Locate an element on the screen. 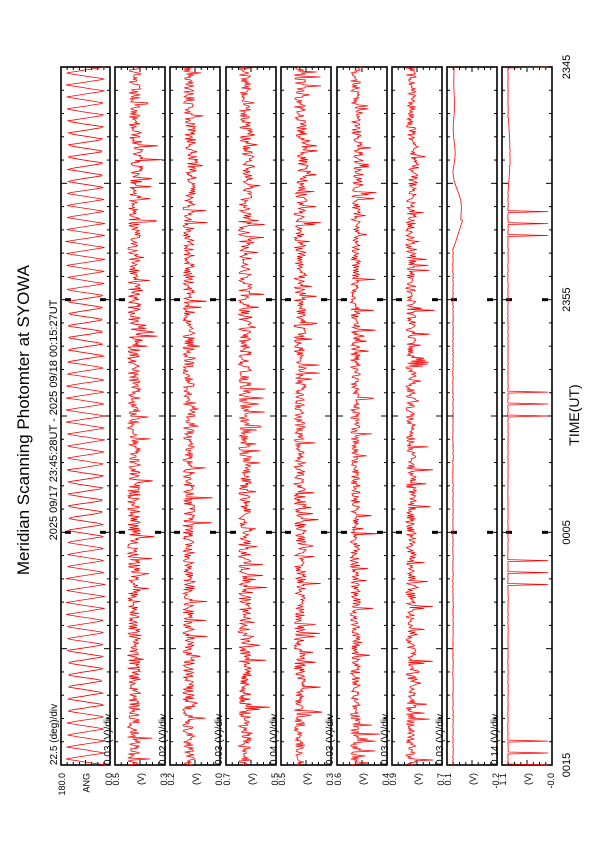  x-axis-label-group: TIME(UT) is located at coordinates (574, 414).